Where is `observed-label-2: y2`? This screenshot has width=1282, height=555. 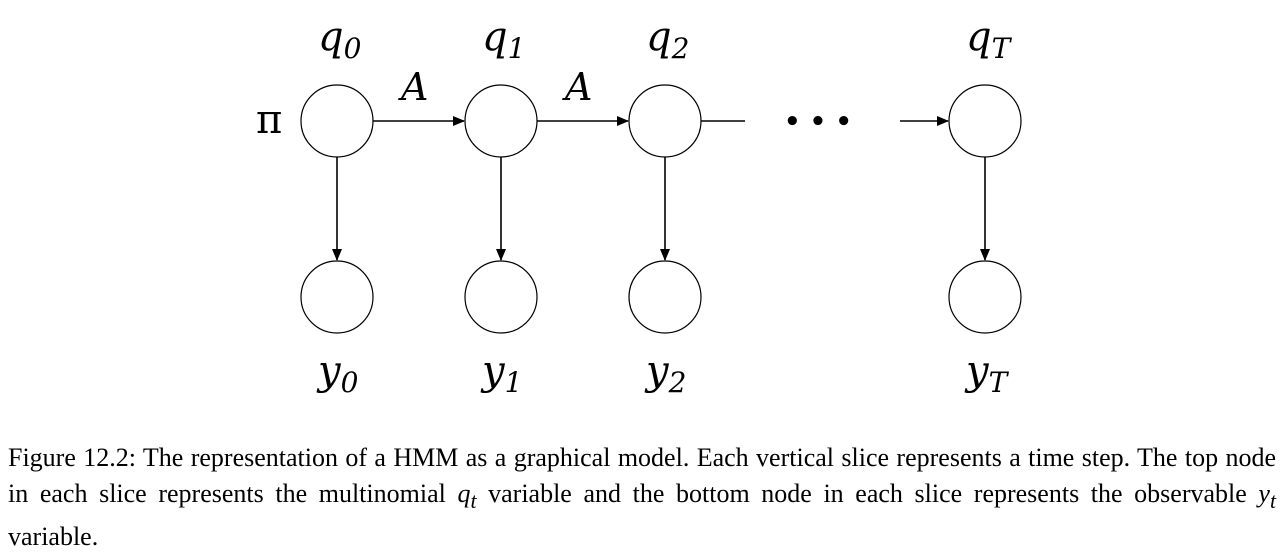 observed-label-2: y2 is located at coordinates (665, 373).